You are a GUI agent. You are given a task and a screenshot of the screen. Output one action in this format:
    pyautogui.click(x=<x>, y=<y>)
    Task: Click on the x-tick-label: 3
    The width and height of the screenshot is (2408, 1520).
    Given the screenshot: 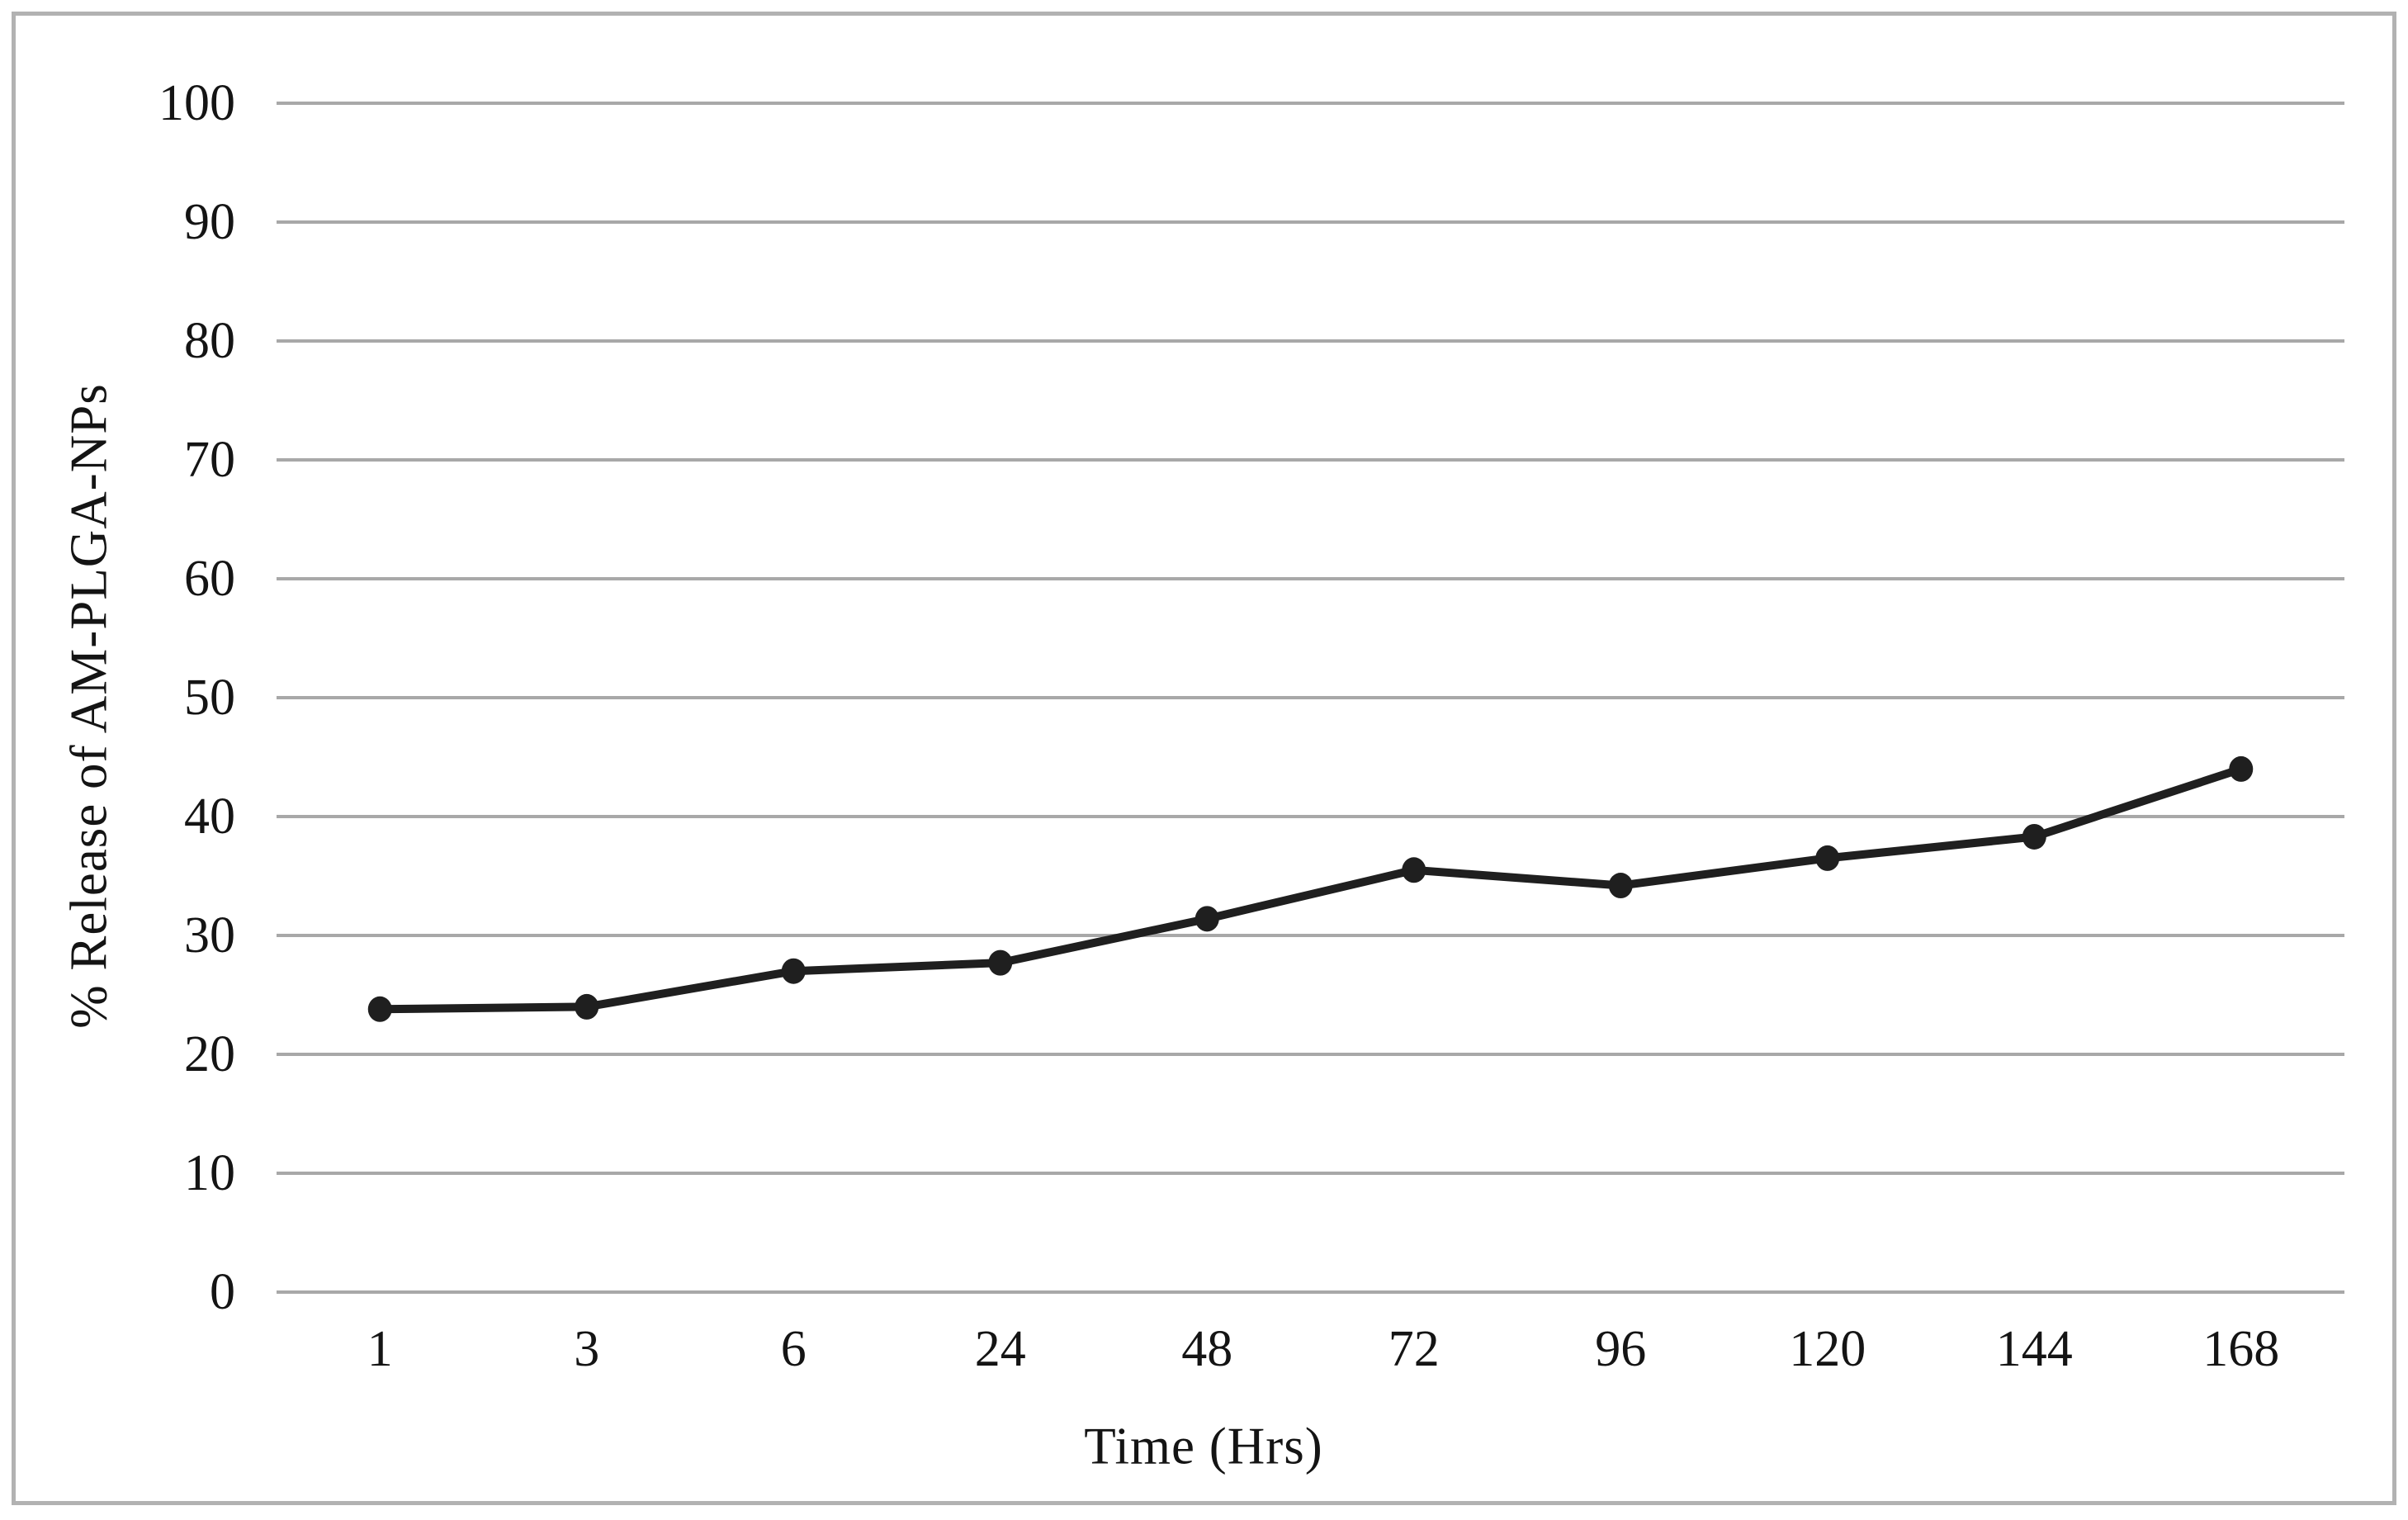 What is the action you would take?
    pyautogui.click(x=586, y=1349)
    